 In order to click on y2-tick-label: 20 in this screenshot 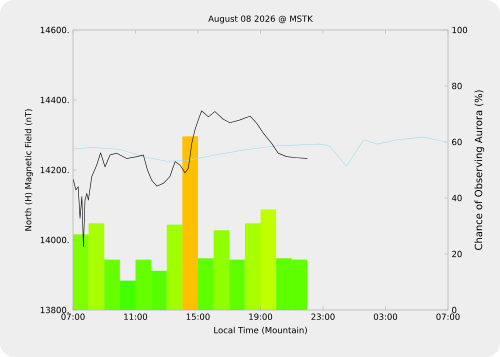, I will do `click(457, 254)`.